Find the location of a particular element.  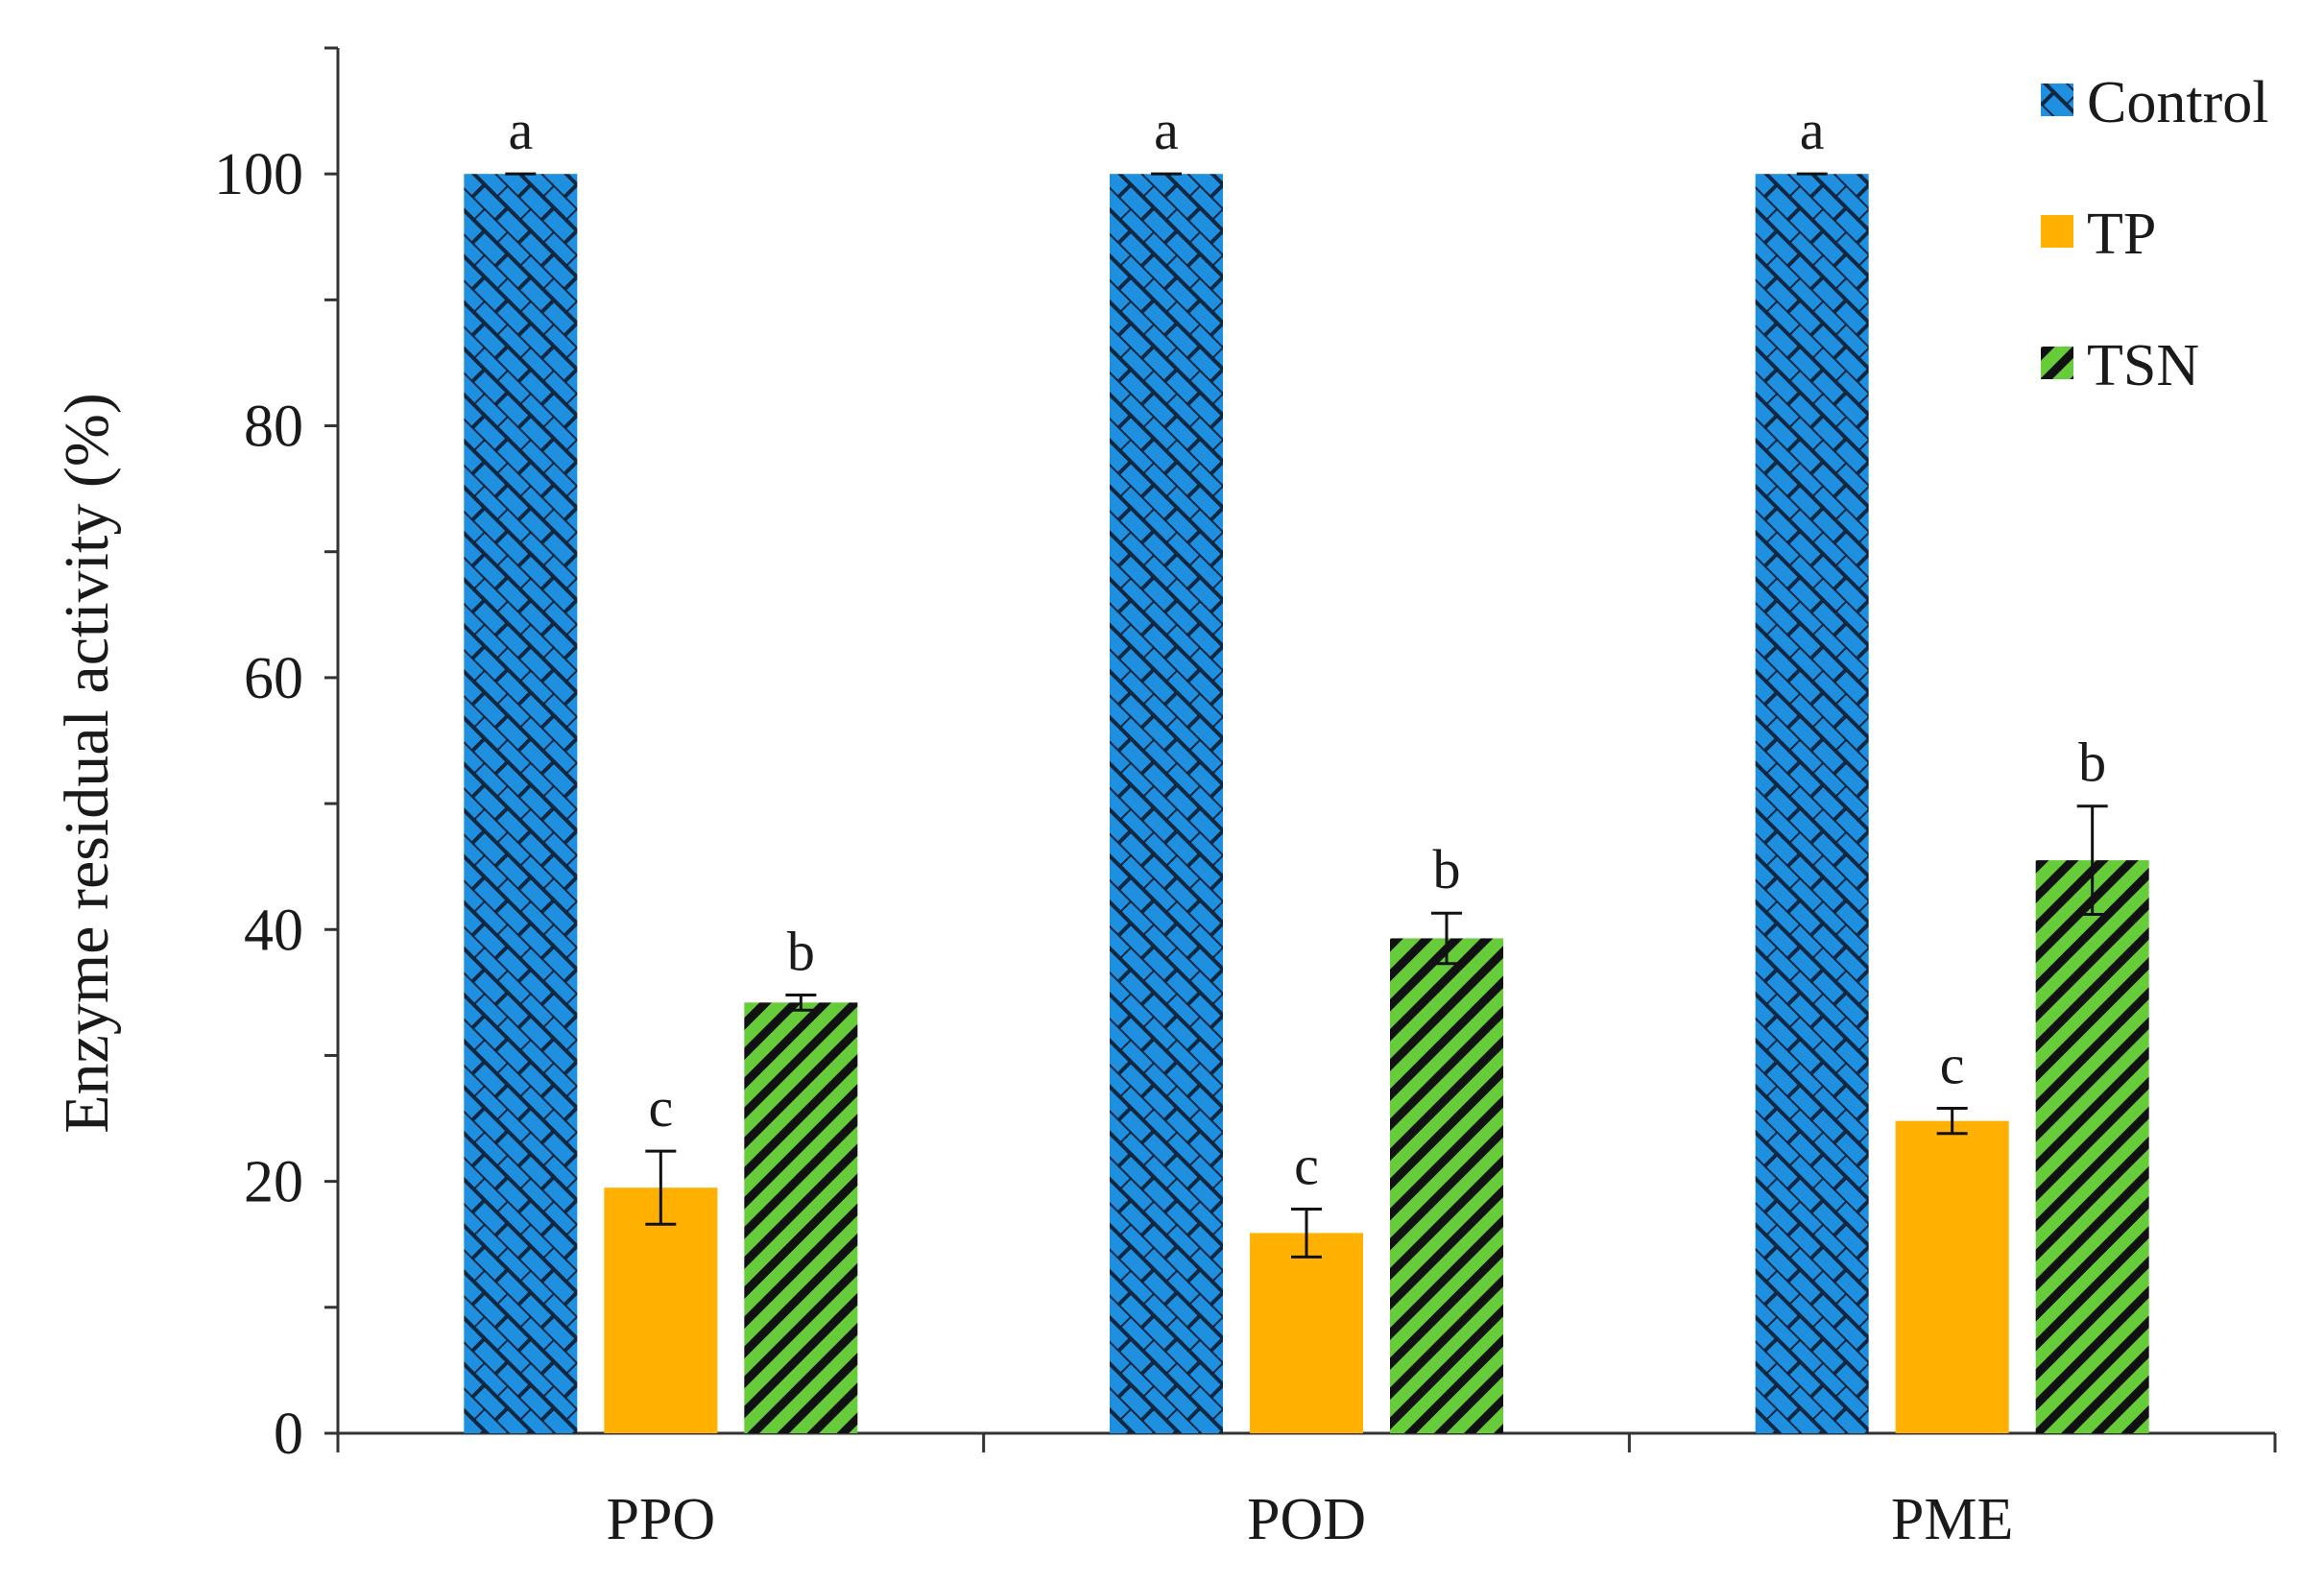

y-tick-label: 100 is located at coordinates (258, 174).